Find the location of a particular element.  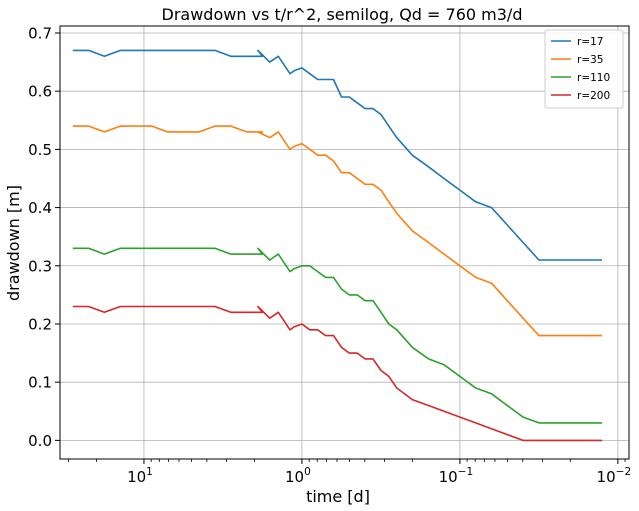

y-tick-label: 0.6 is located at coordinates (40, 92).